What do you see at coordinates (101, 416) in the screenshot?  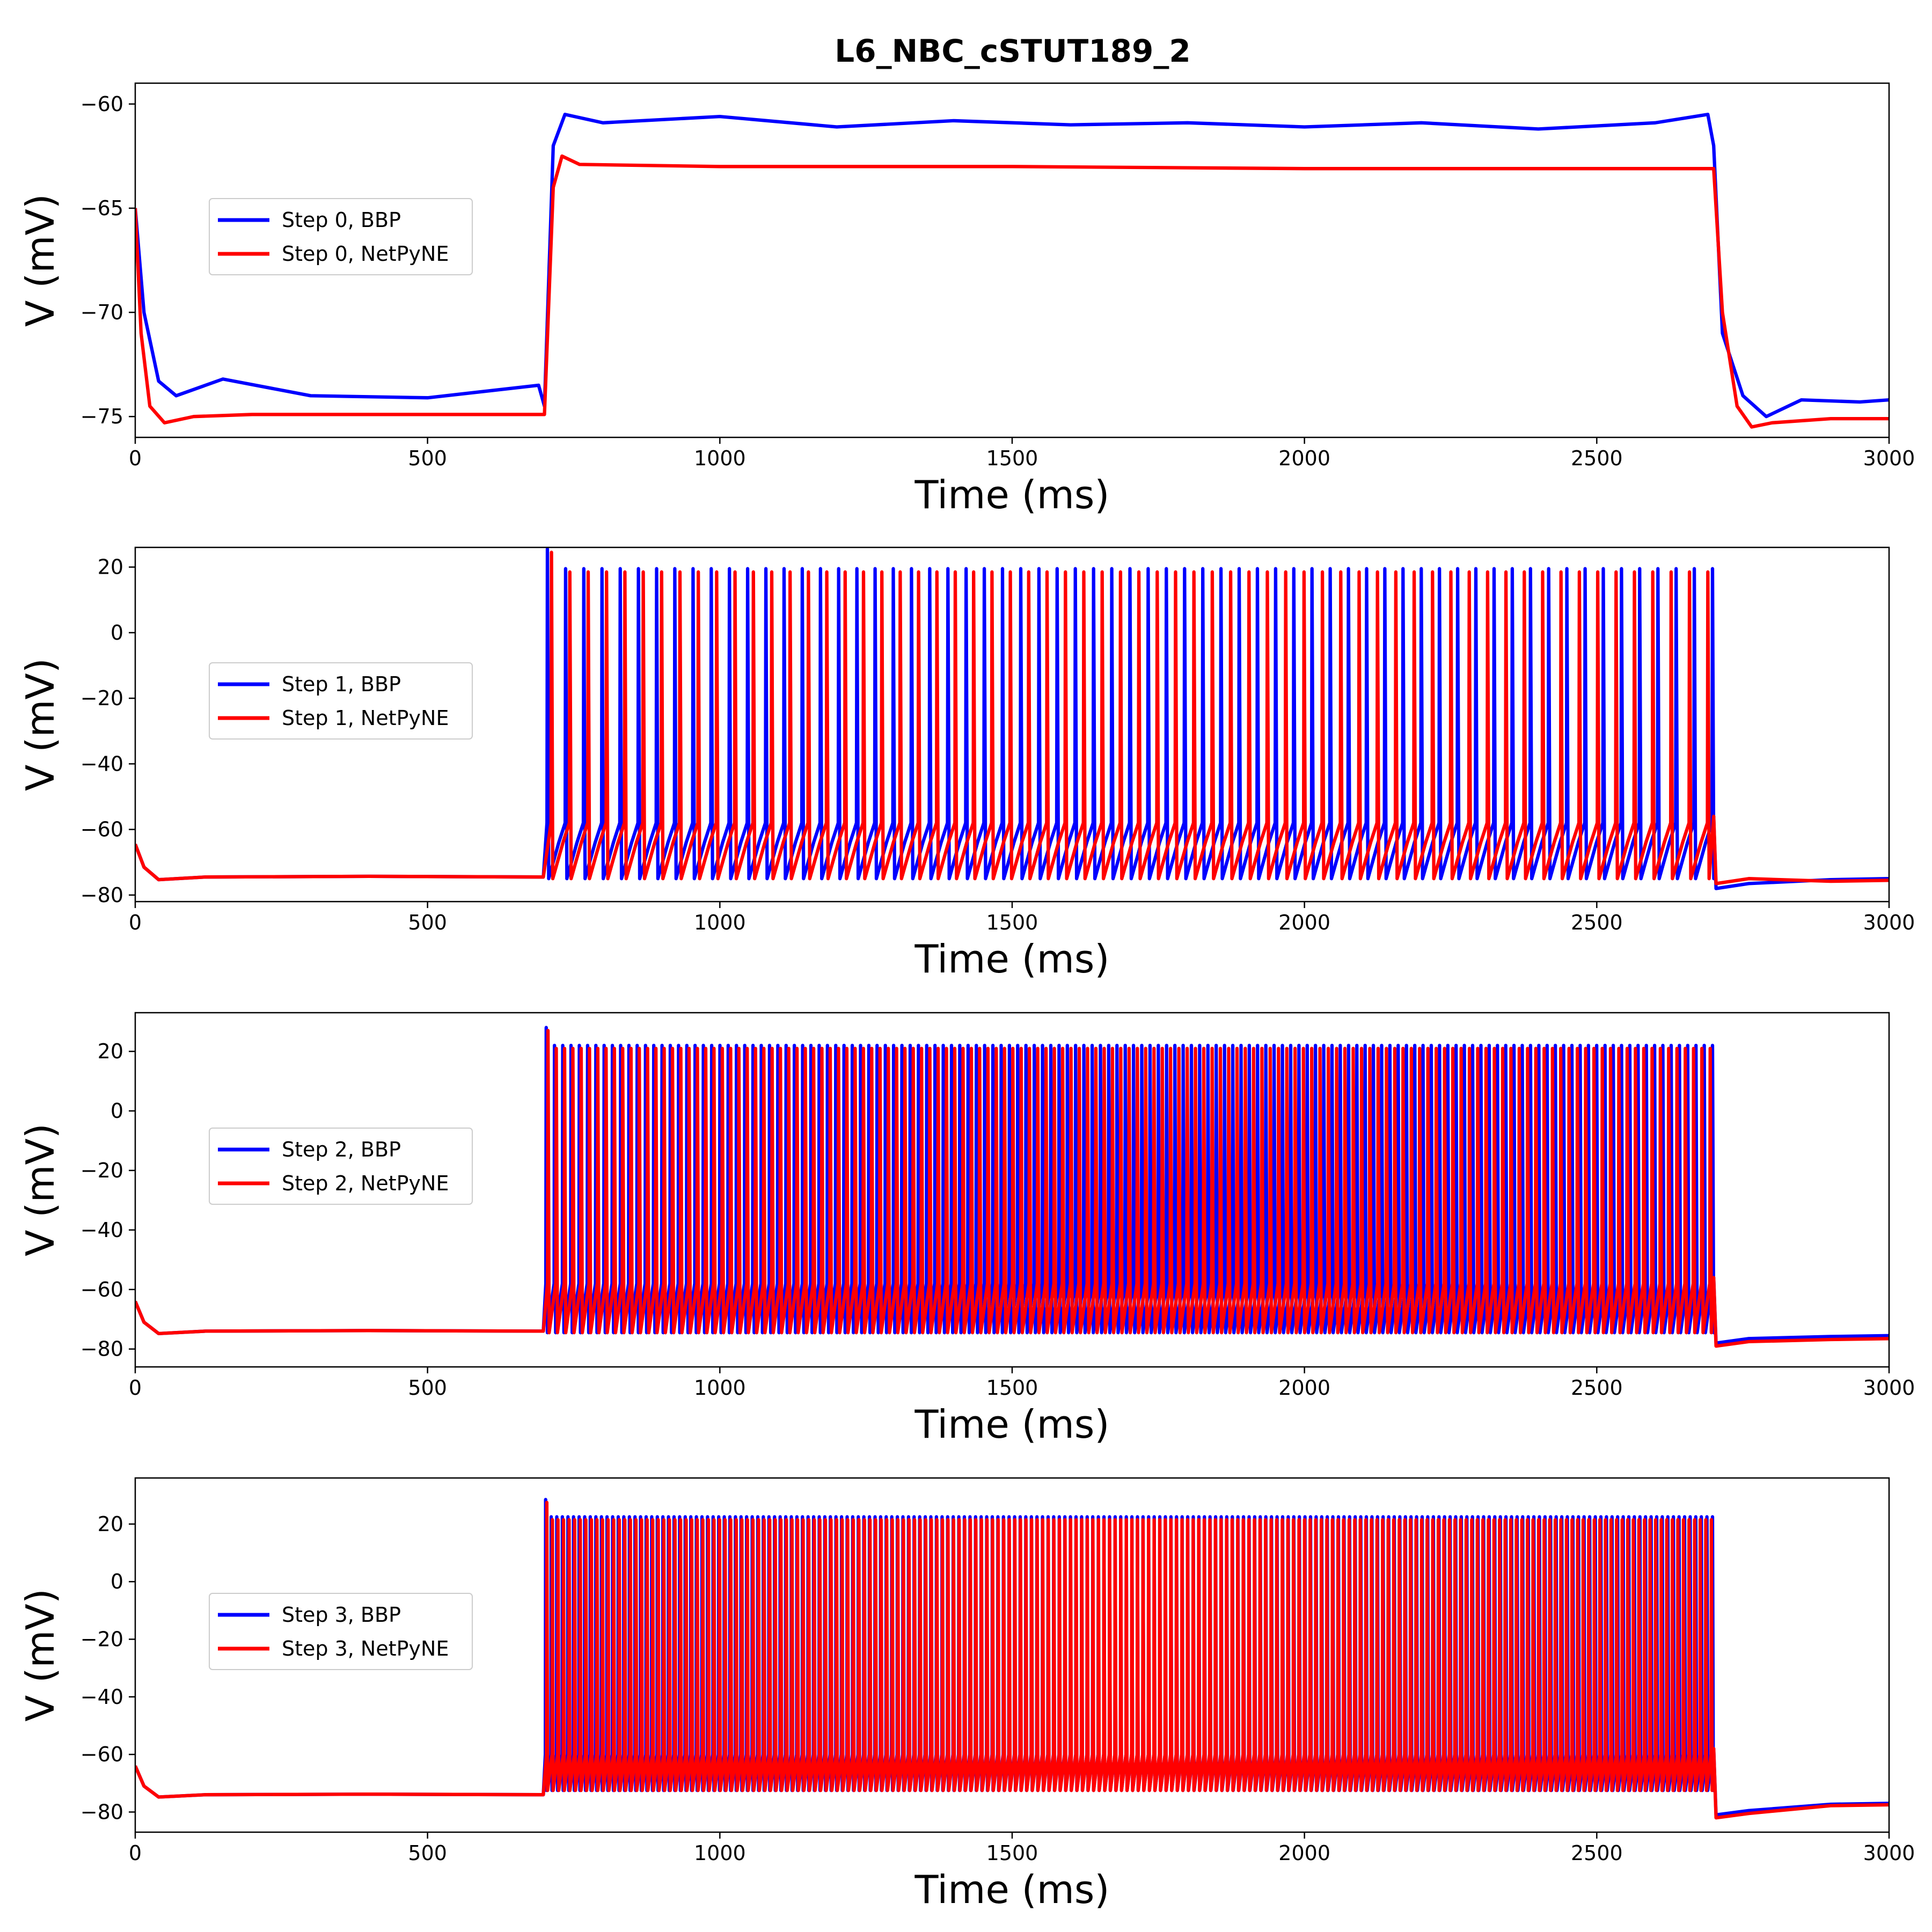 I see `y-tick-label: −75` at bounding box center [101, 416].